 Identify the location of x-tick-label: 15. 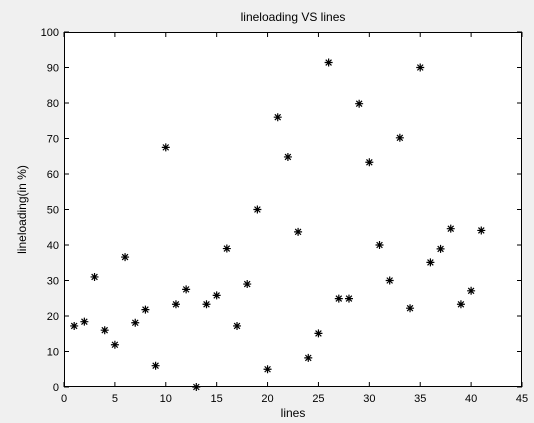
(217, 399).